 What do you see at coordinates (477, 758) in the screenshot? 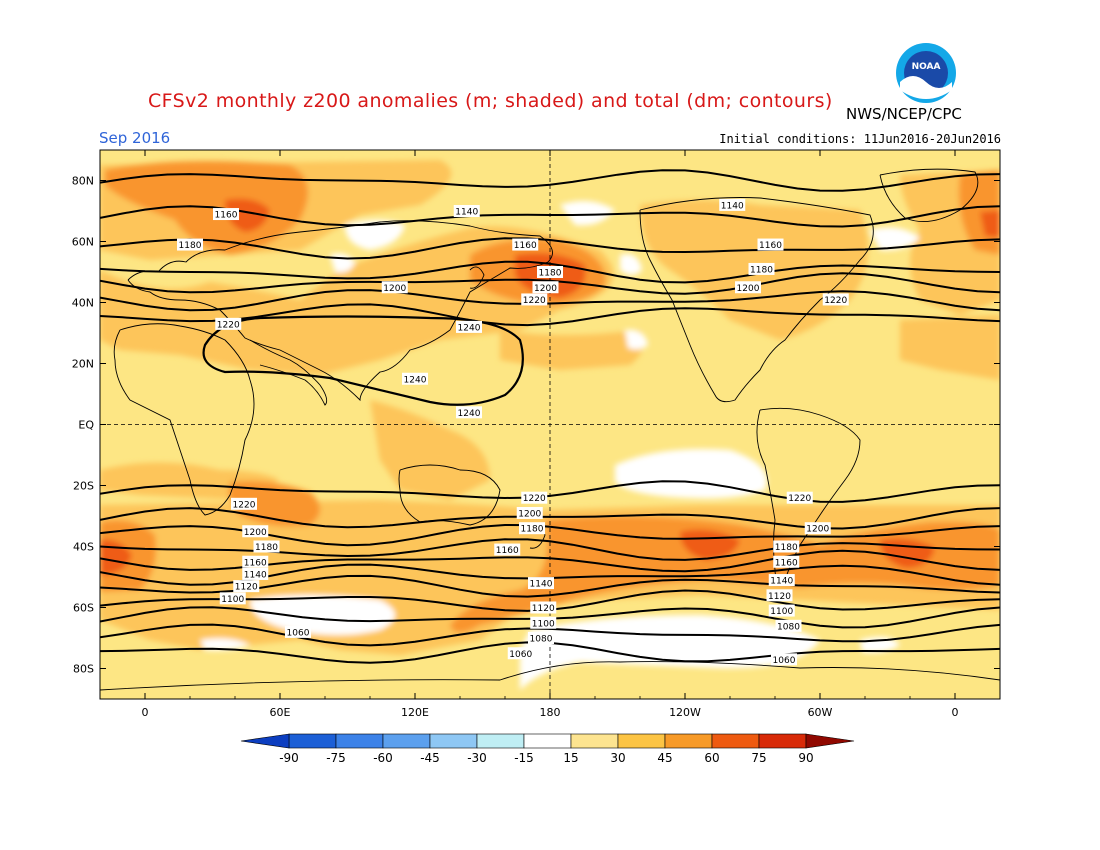
I see `colorbar-label: -30` at bounding box center [477, 758].